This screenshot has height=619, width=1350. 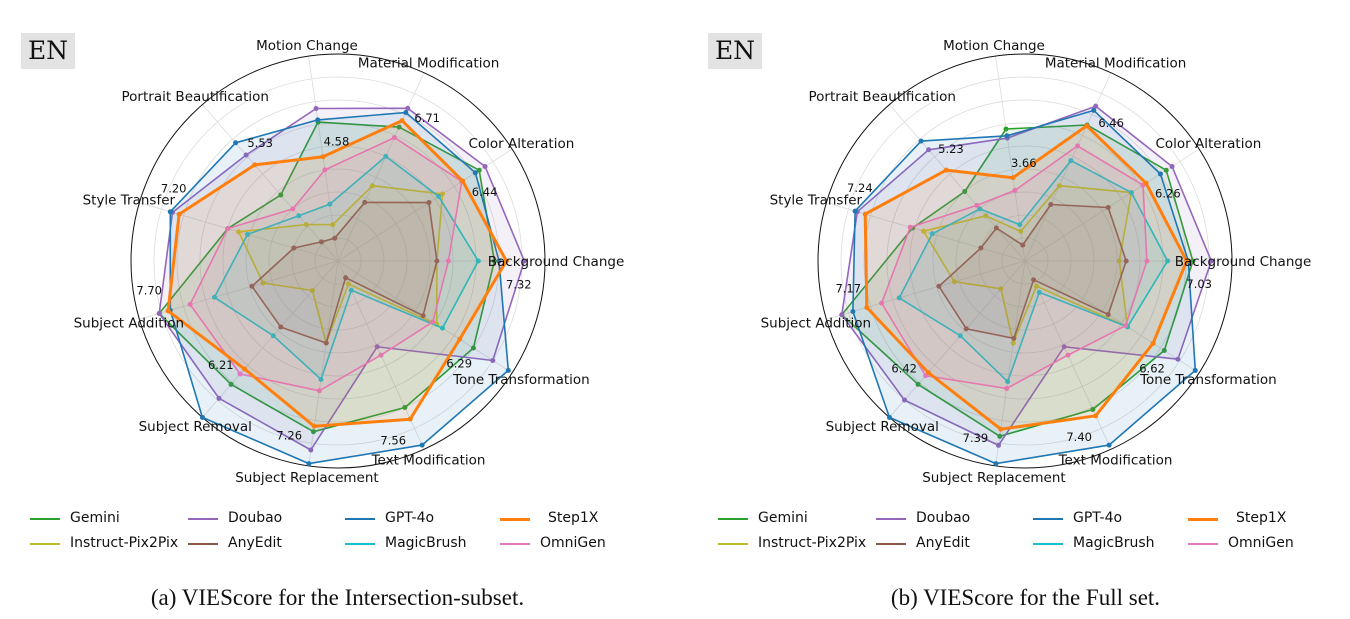 What do you see at coordinates (260, 143) in the screenshot?
I see `value-label: 5.53` at bounding box center [260, 143].